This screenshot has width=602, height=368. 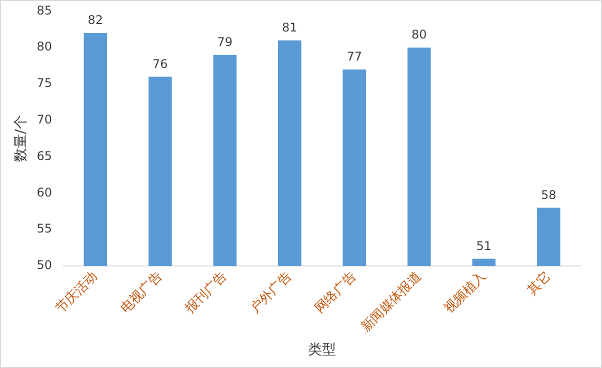 I want to click on data-label: 80, so click(x=419, y=35).